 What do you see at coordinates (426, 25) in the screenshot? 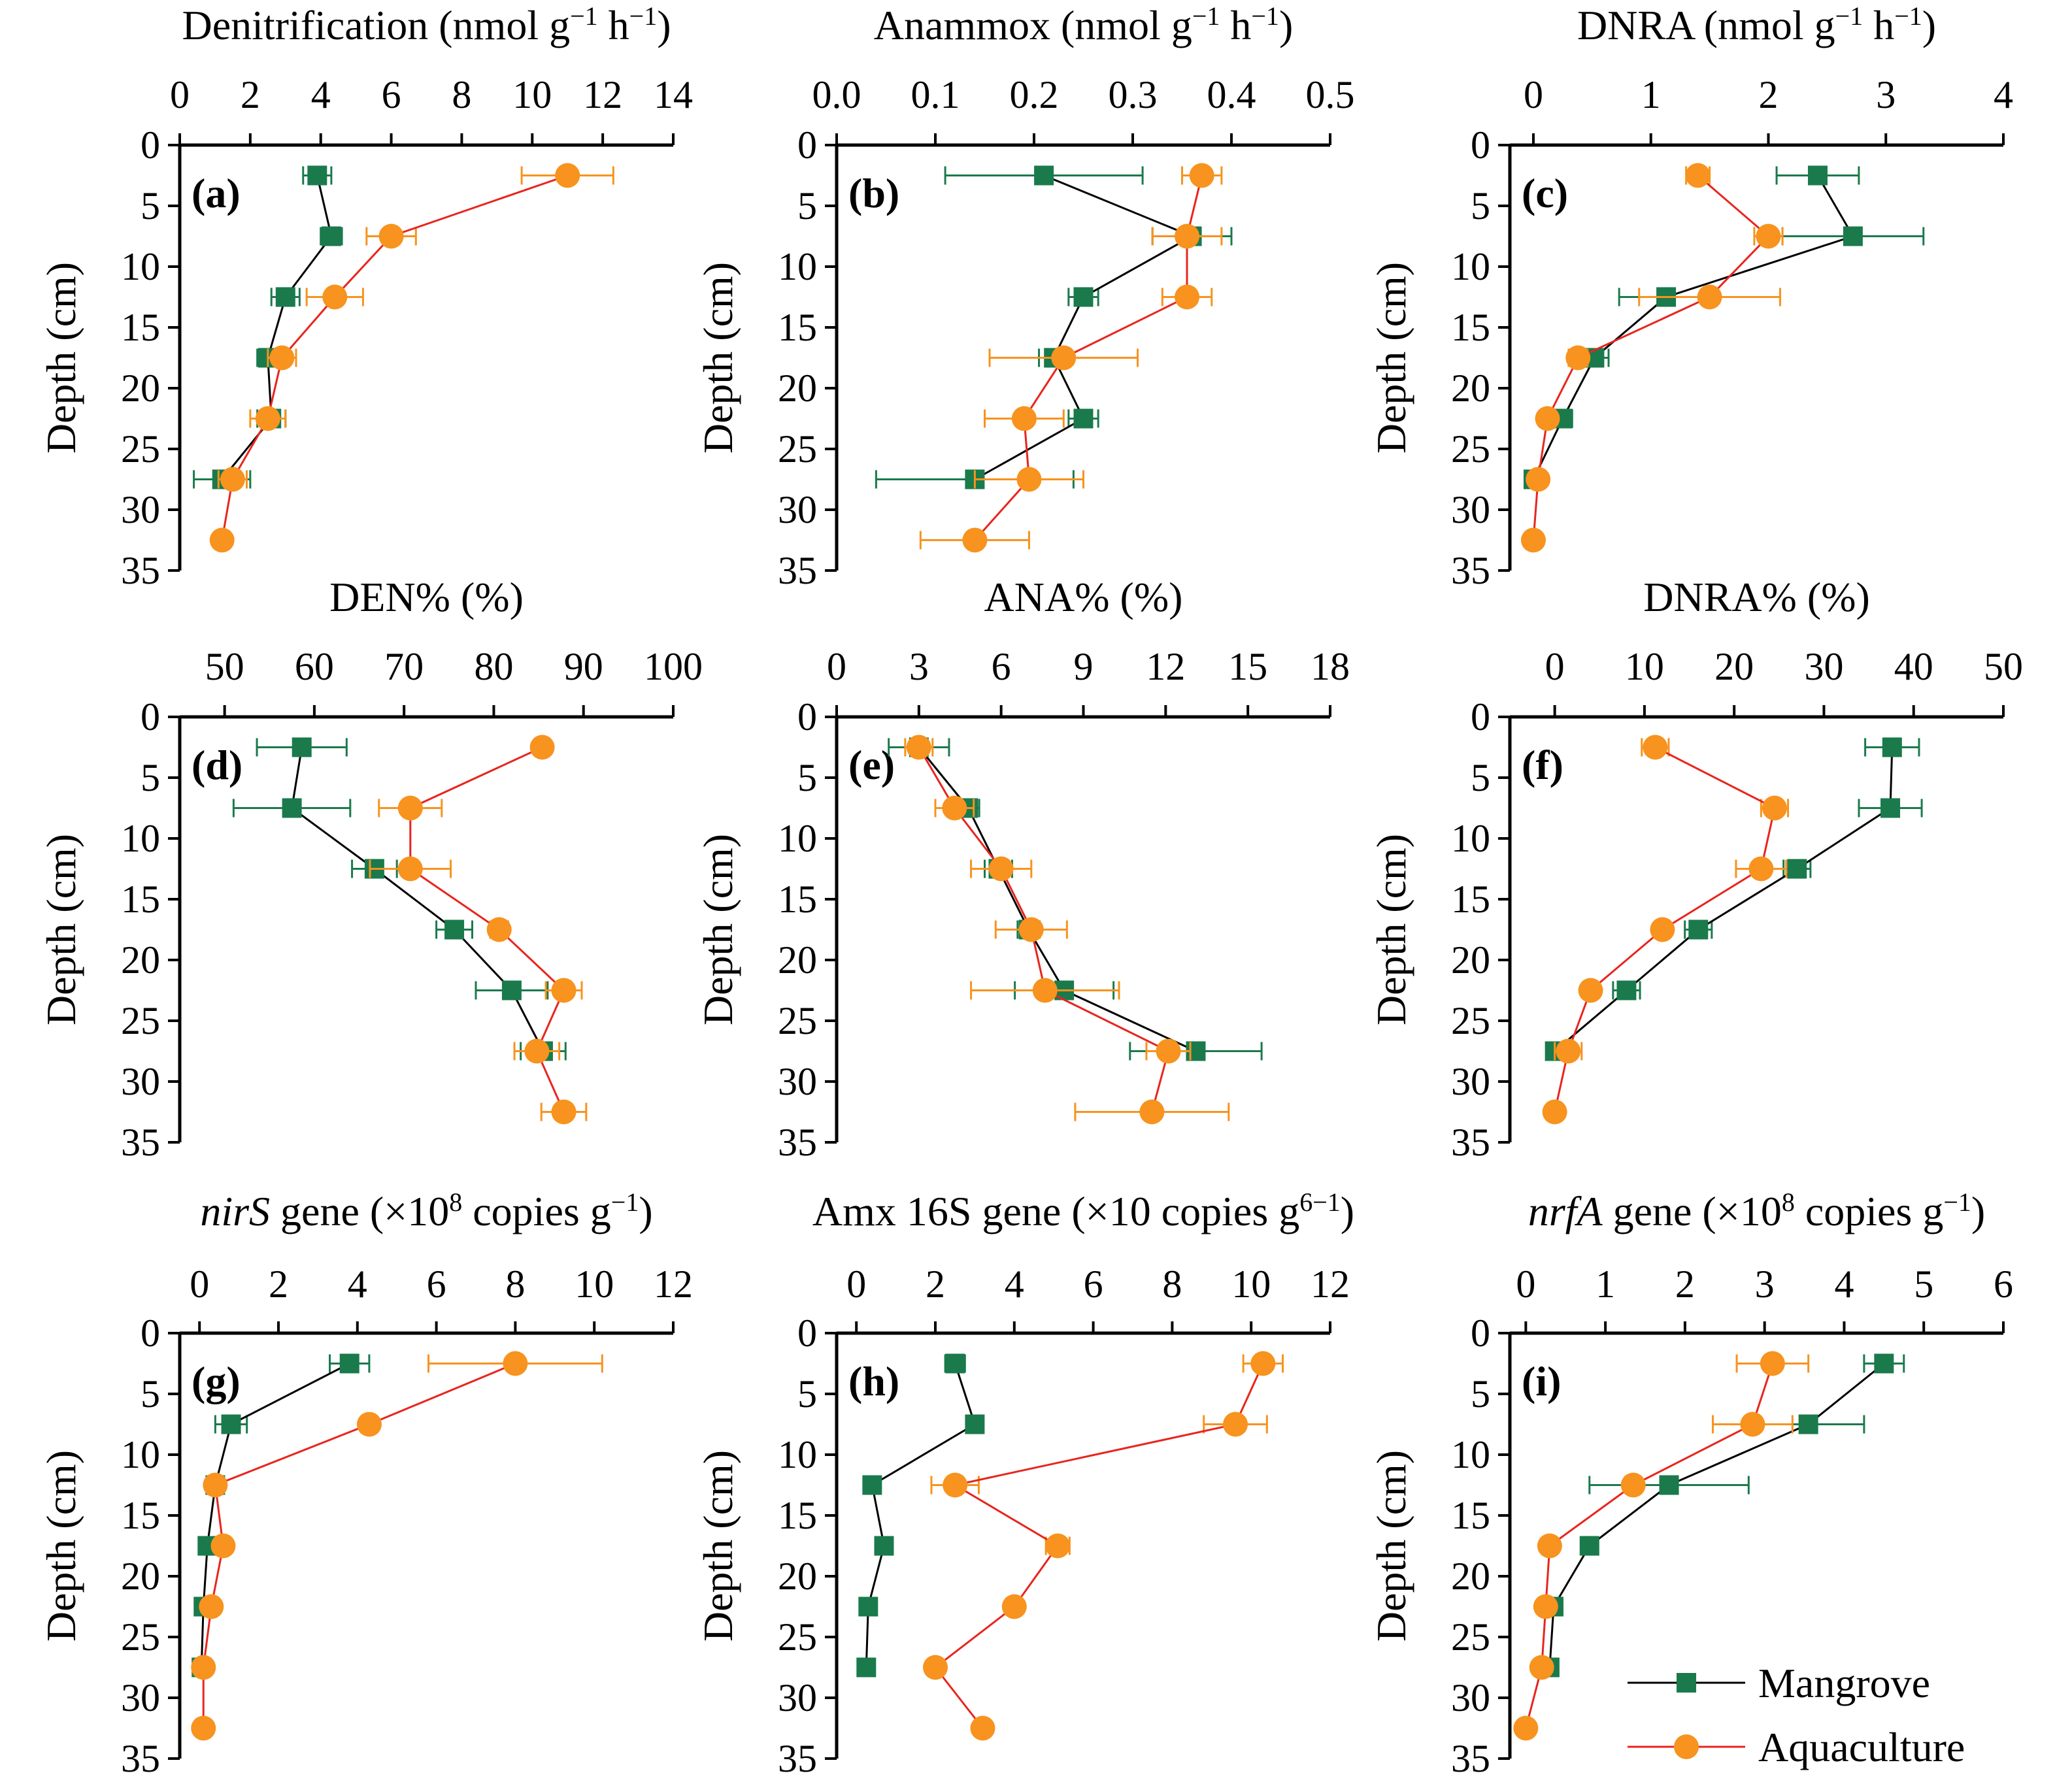
I see `panel-title: Denitrification (nmol g−1 h−1)` at bounding box center [426, 25].